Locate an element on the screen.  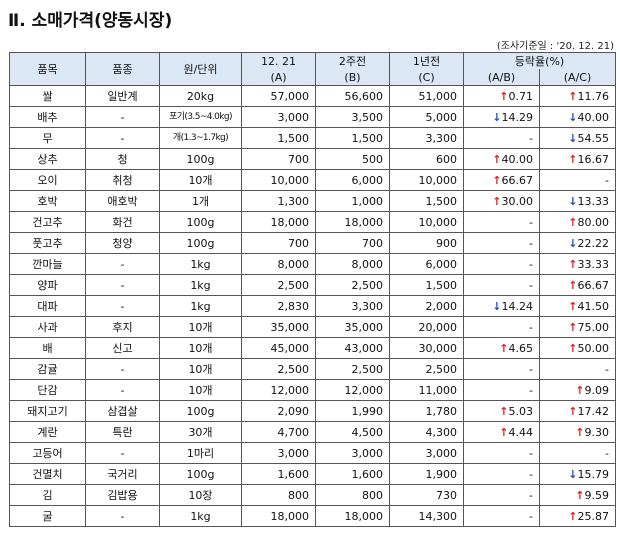
cell-price-current: 2,500 is located at coordinates (278, 369).